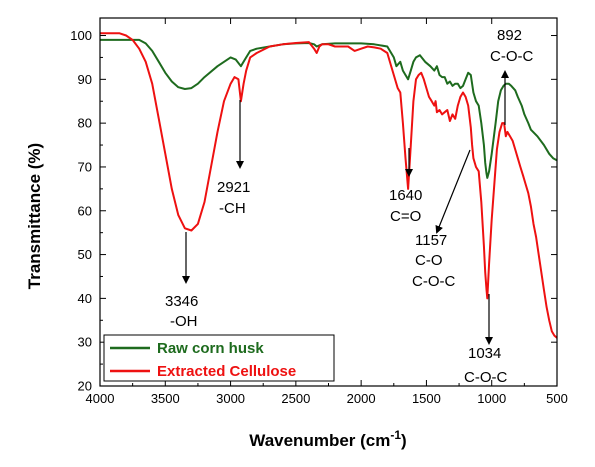 The height and width of the screenshot is (467, 595). What do you see at coordinates (85, 298) in the screenshot?
I see `y-tick-label-2: 40` at bounding box center [85, 298].